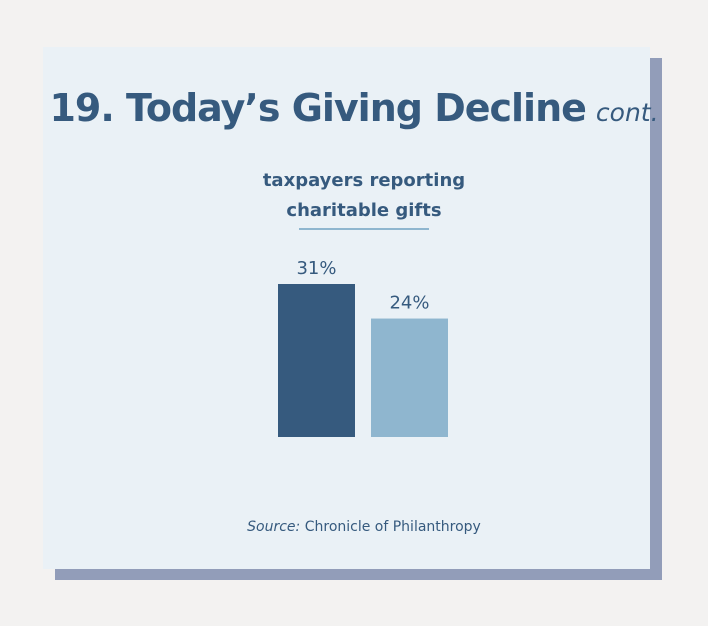 This screenshot has height=626, width=708. I want to click on page-title: 19. Today’s Giving Decline cont., so click(354, 108).